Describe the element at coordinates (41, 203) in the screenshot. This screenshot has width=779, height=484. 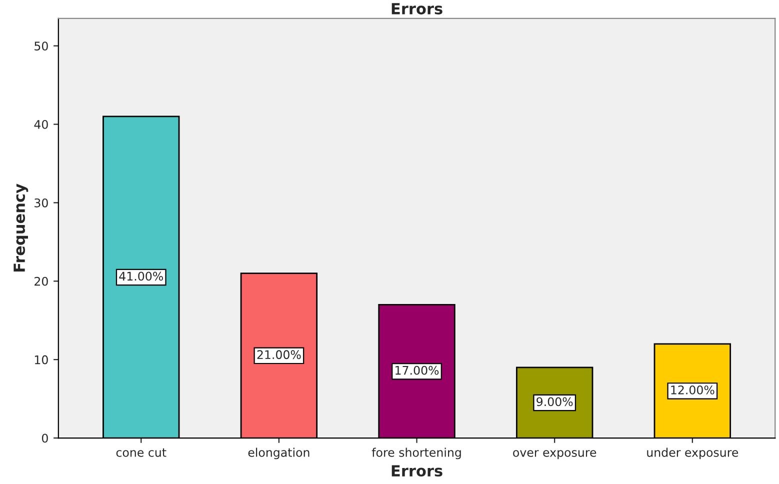
I see `y-tick-label: 30` at that location.